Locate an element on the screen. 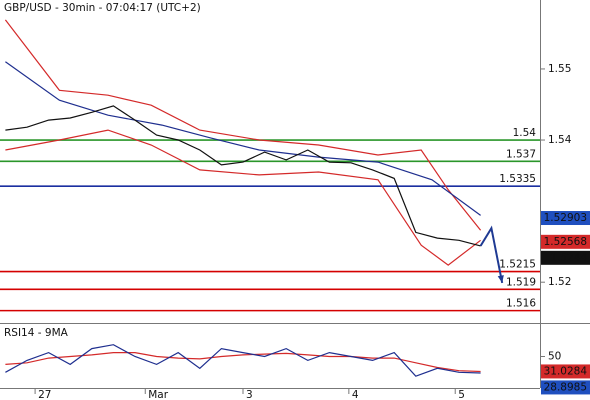  price-box-label: 28.8985 is located at coordinates (565, 387).